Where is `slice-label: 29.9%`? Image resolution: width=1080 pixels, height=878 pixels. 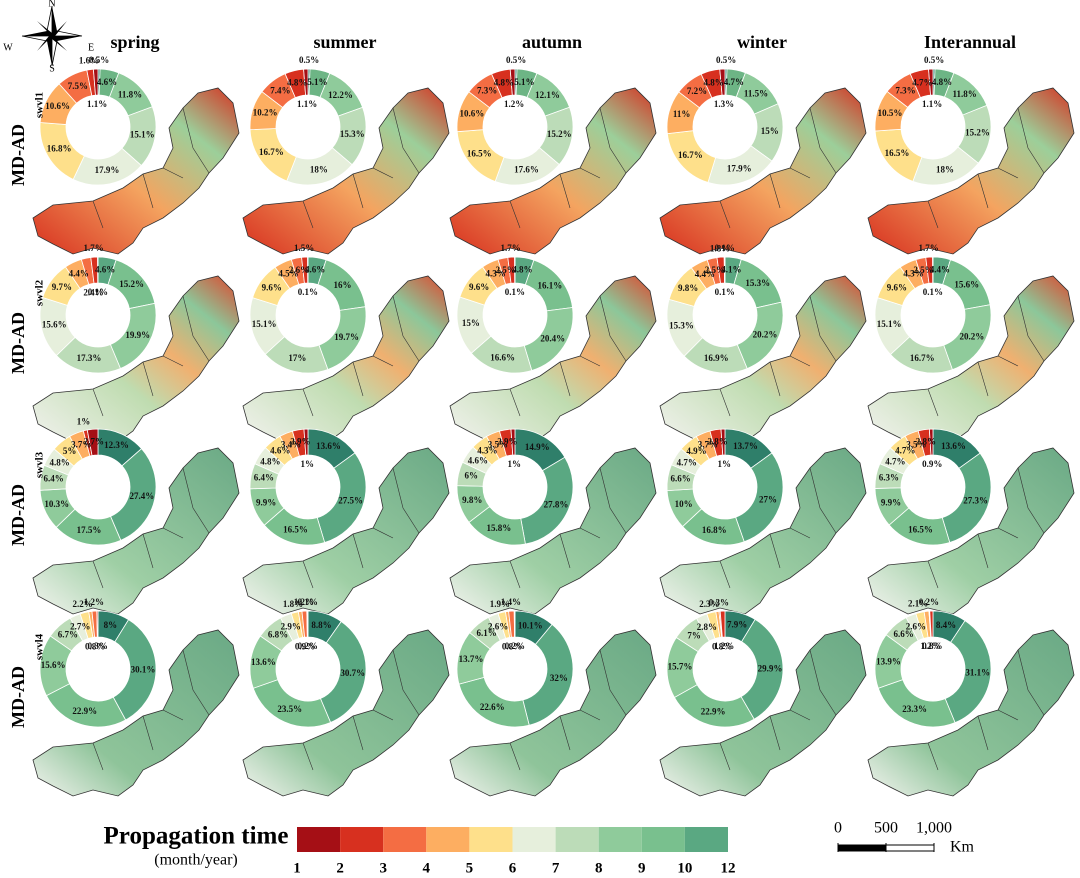
slice-label: 29.9% is located at coordinates (770, 669).